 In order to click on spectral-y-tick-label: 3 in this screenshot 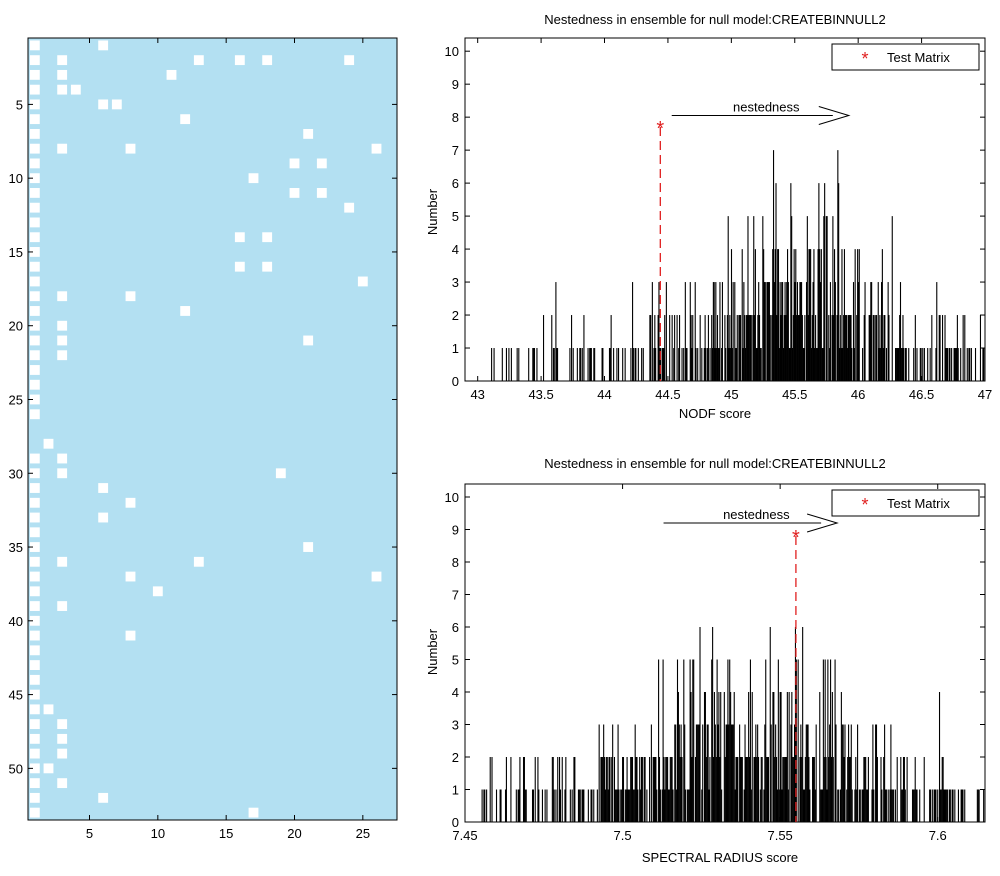, I will do `click(455, 725)`.